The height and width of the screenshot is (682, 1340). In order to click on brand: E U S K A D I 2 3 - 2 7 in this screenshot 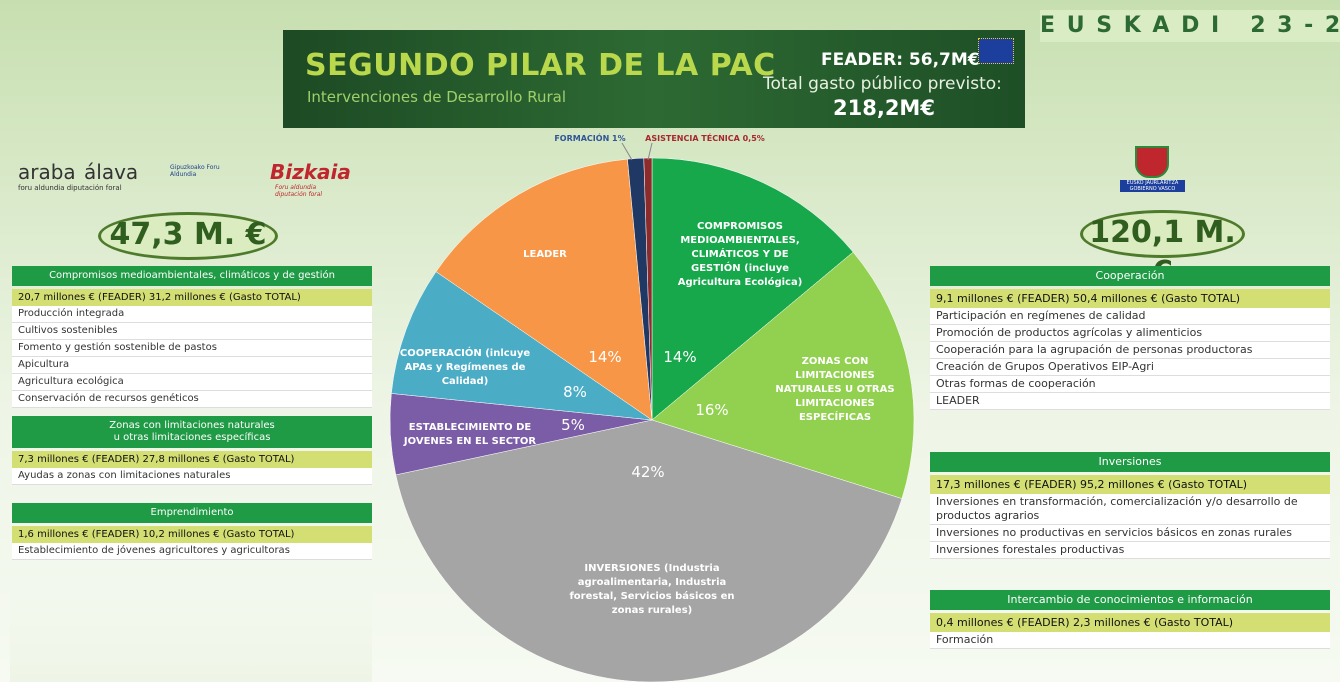, I will do `click(1190, 26)`.